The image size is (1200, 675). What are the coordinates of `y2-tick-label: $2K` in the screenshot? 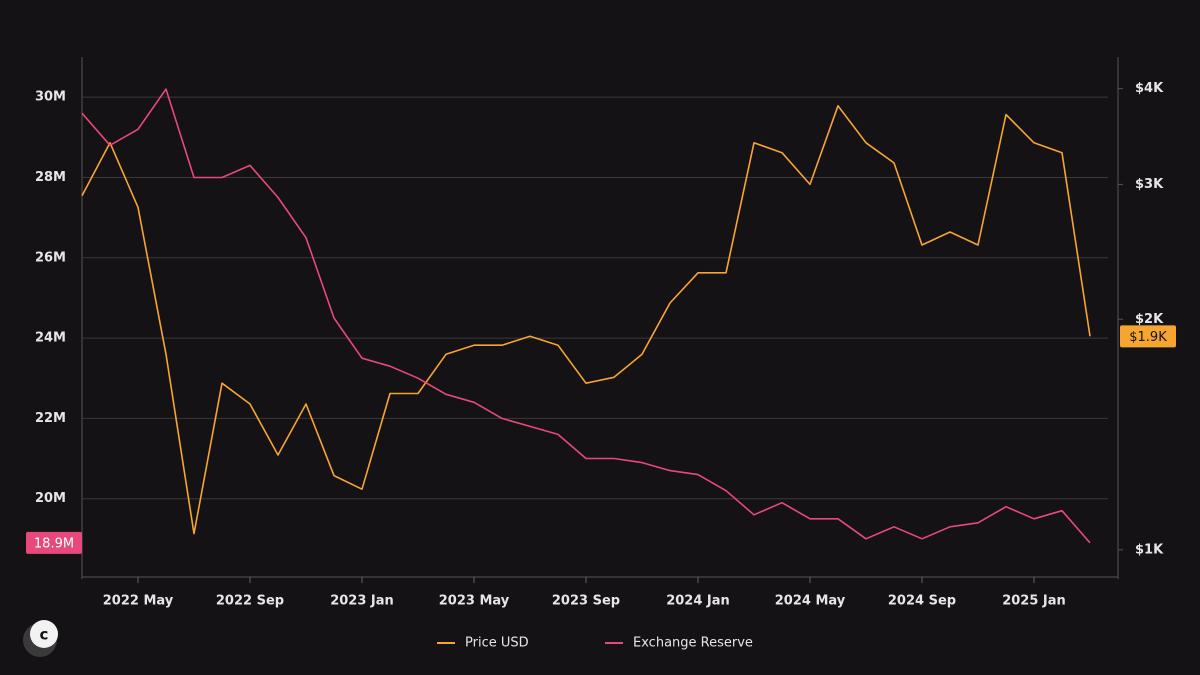 It's located at (1149, 319).